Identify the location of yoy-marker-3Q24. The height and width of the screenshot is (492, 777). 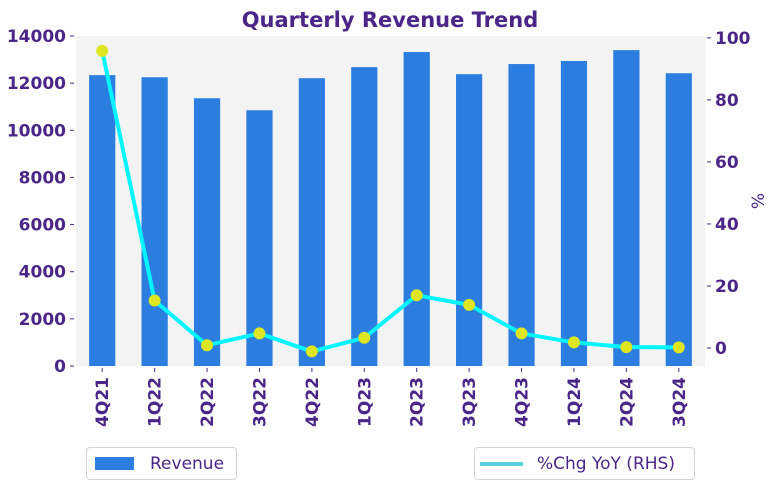
(678, 347).